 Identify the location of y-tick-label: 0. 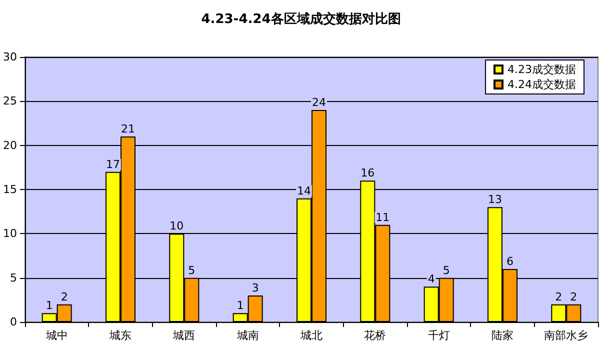
(13, 322).